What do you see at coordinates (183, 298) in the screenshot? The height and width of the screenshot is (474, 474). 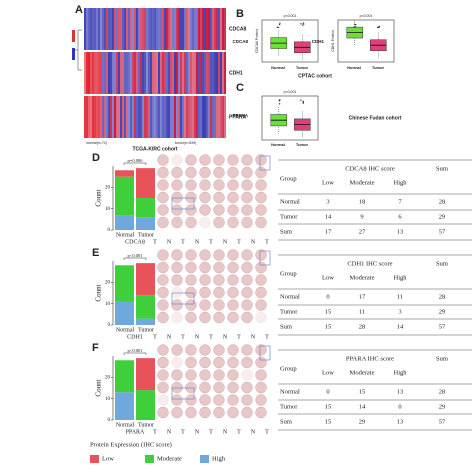 I see `highlight-box` at bounding box center [183, 298].